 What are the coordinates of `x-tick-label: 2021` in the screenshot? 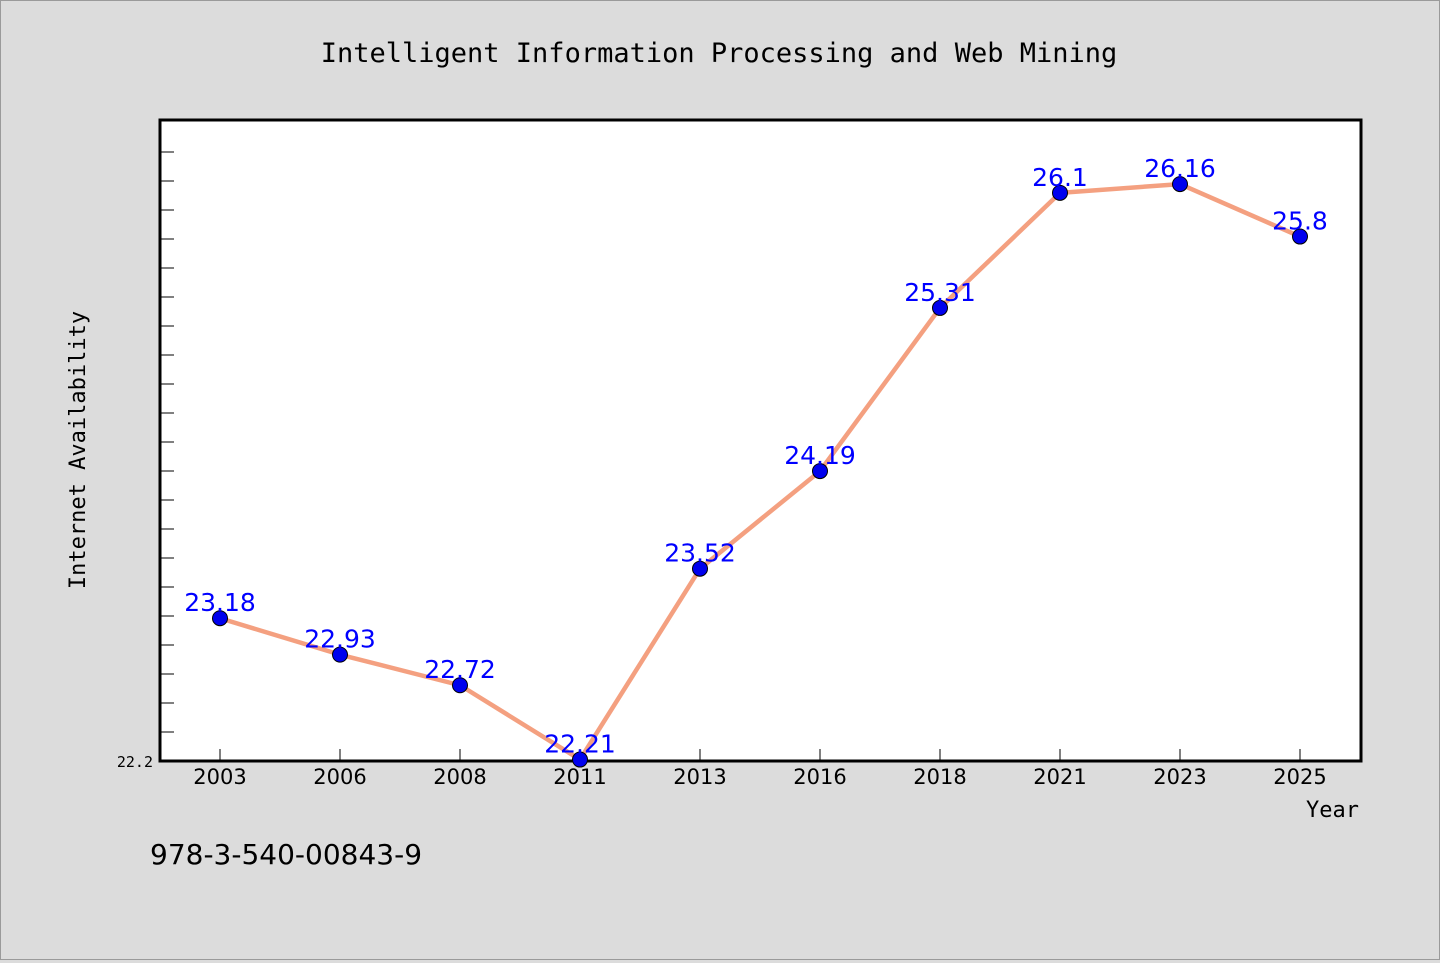 It's located at (1059, 777).